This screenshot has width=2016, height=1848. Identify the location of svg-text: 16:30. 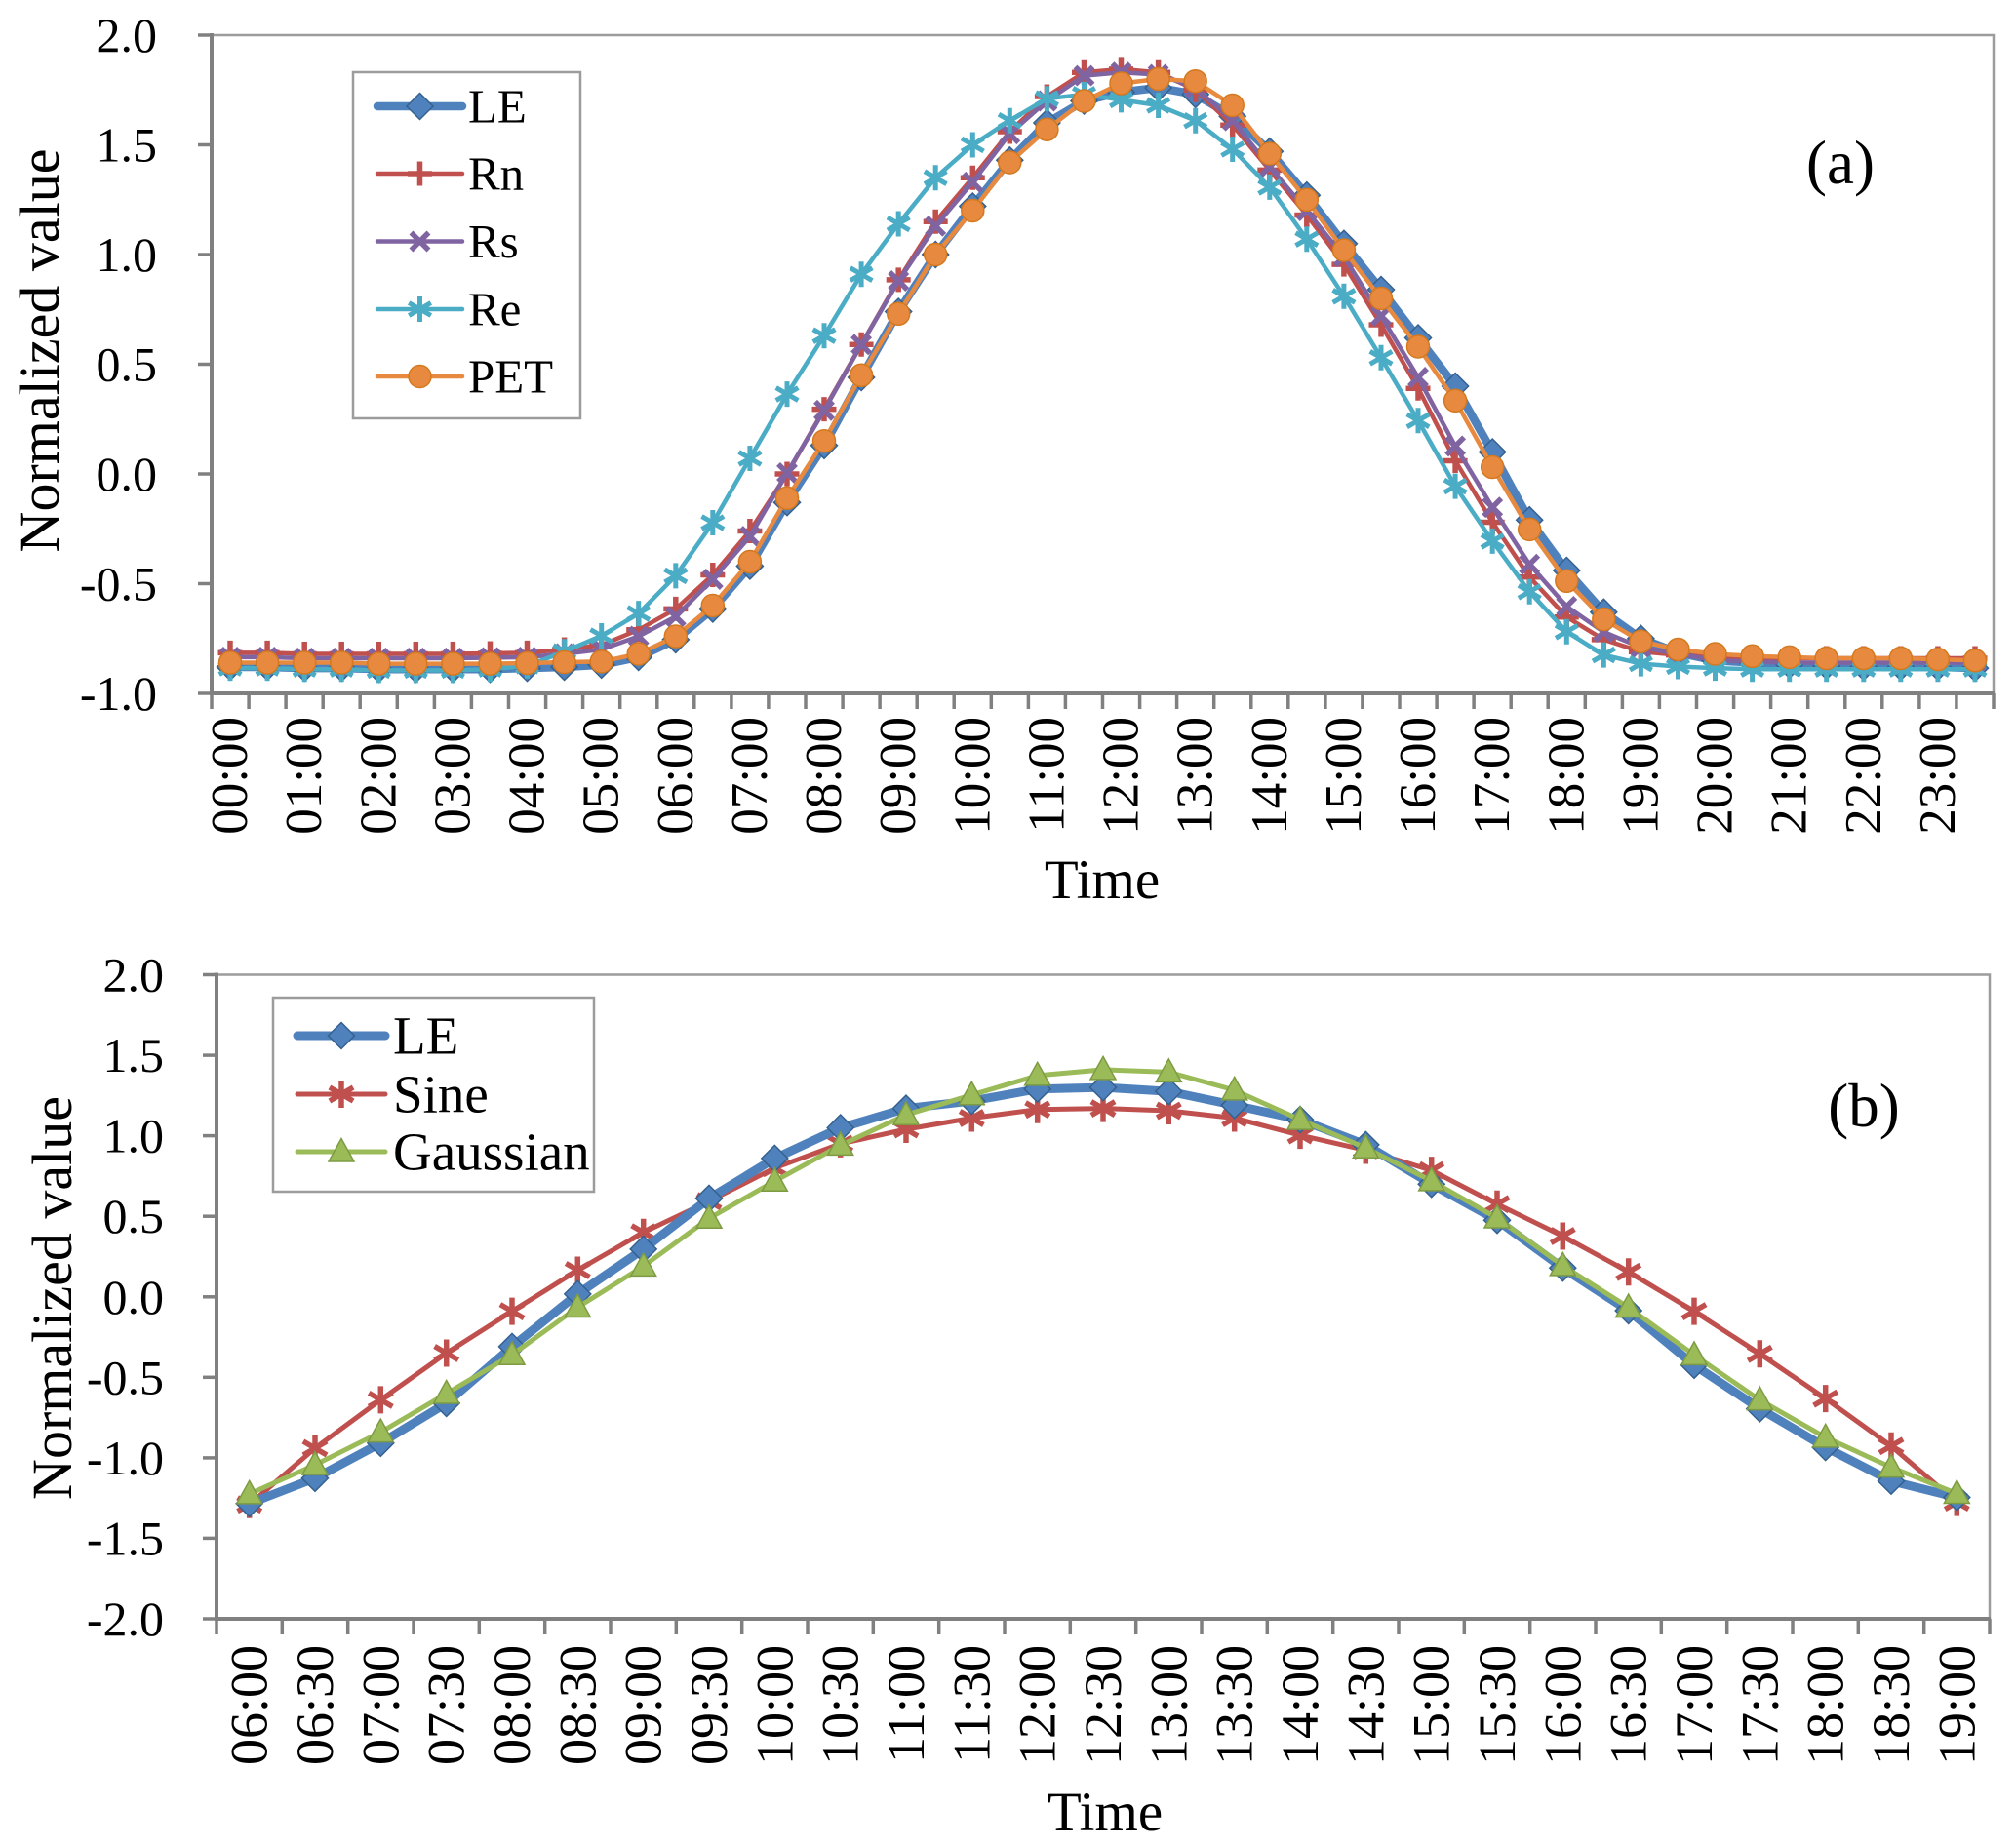
(1629, 1705).